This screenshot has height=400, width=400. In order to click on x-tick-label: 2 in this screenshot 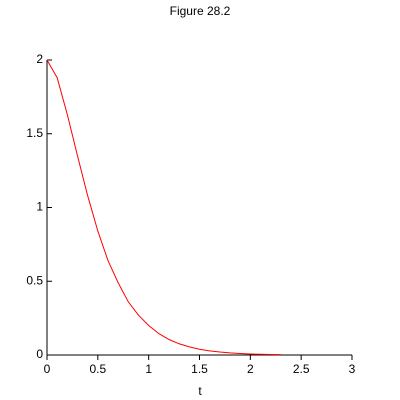, I will do `click(250, 369)`.